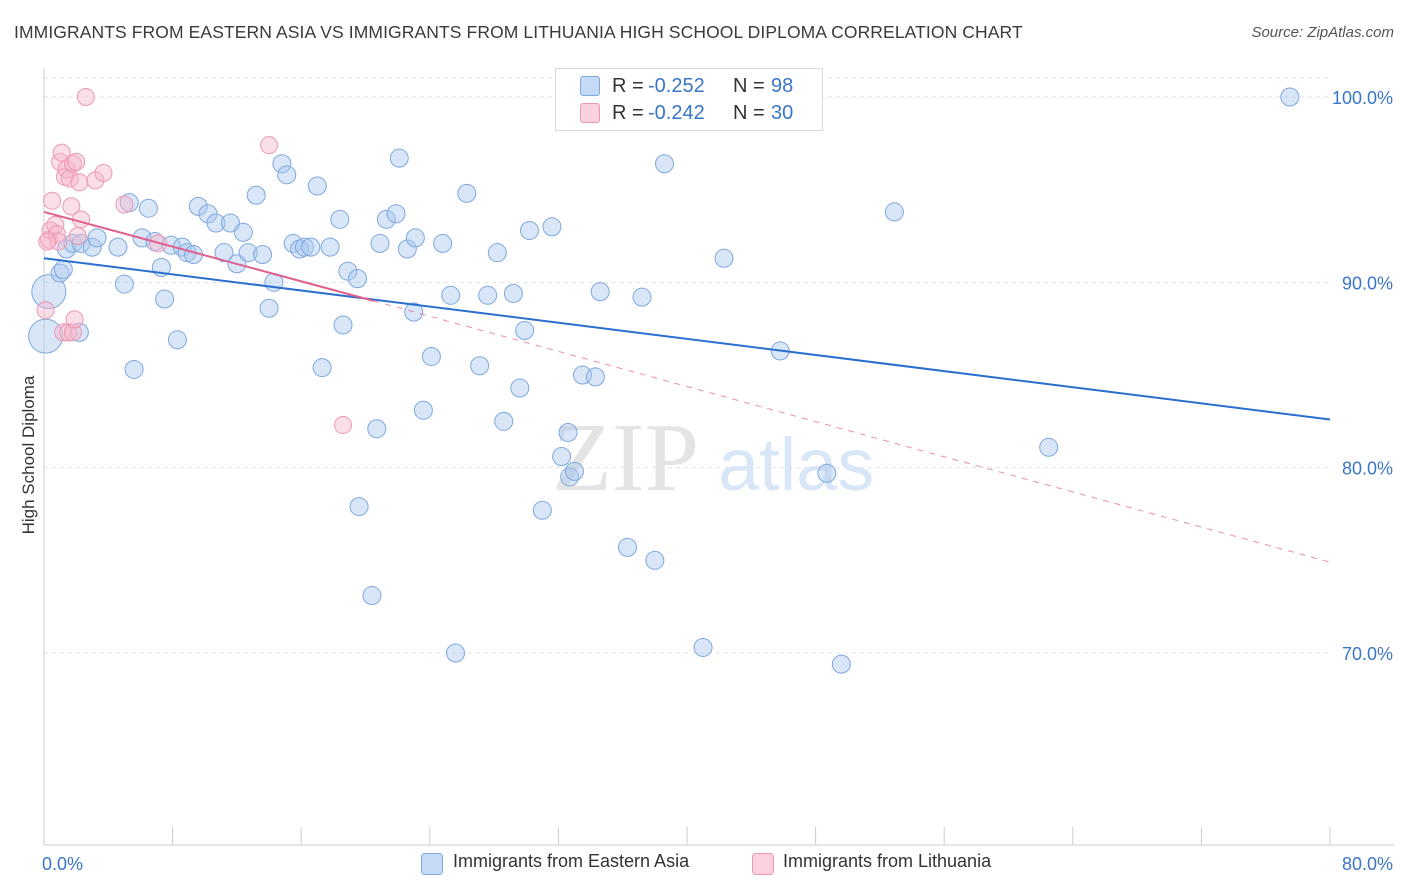 The height and width of the screenshot is (892, 1406). I want to click on x-tick-label: 80.0%, so click(1367, 864).